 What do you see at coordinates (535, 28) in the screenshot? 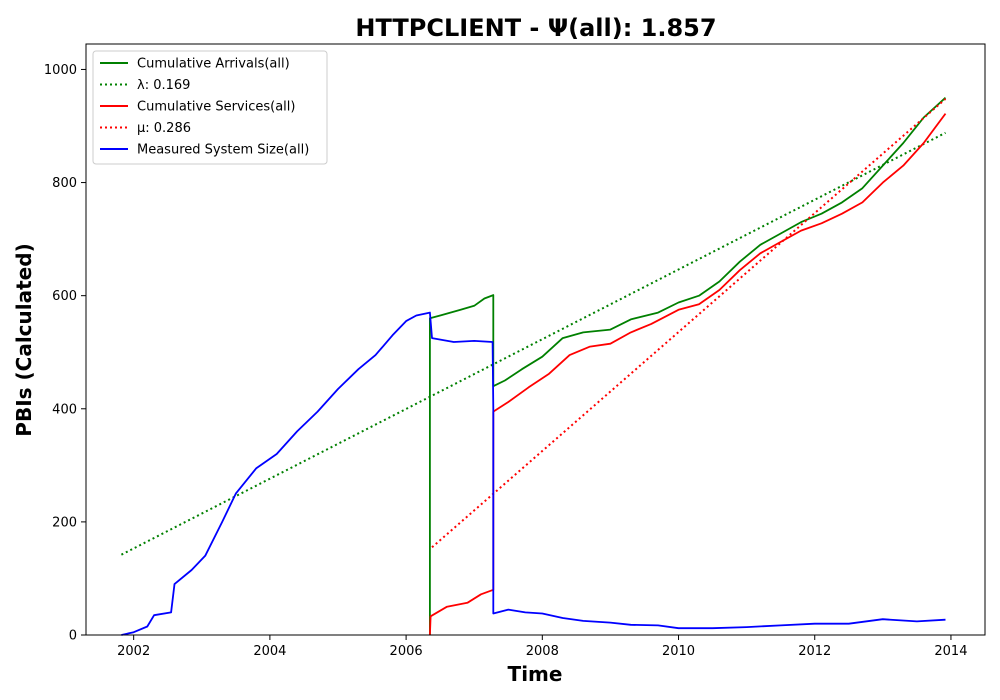
I see `chart-title: HTTPCLIENT - Ψ(all): 1.857` at bounding box center [535, 28].